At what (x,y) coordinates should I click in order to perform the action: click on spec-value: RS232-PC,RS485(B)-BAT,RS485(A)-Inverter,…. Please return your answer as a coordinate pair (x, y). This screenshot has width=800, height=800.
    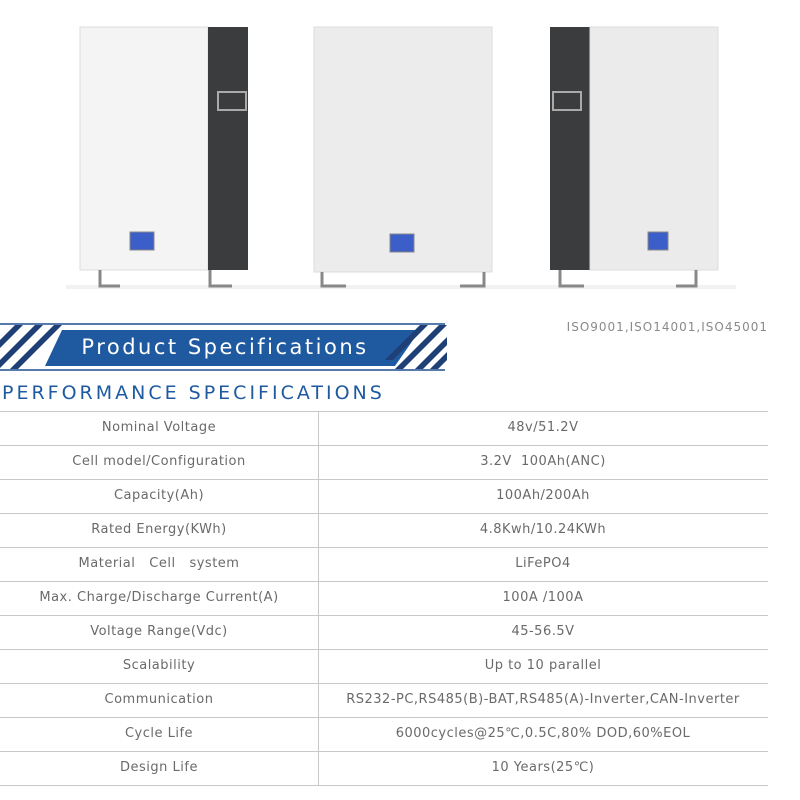
    Looking at the image, I should click on (543, 699).